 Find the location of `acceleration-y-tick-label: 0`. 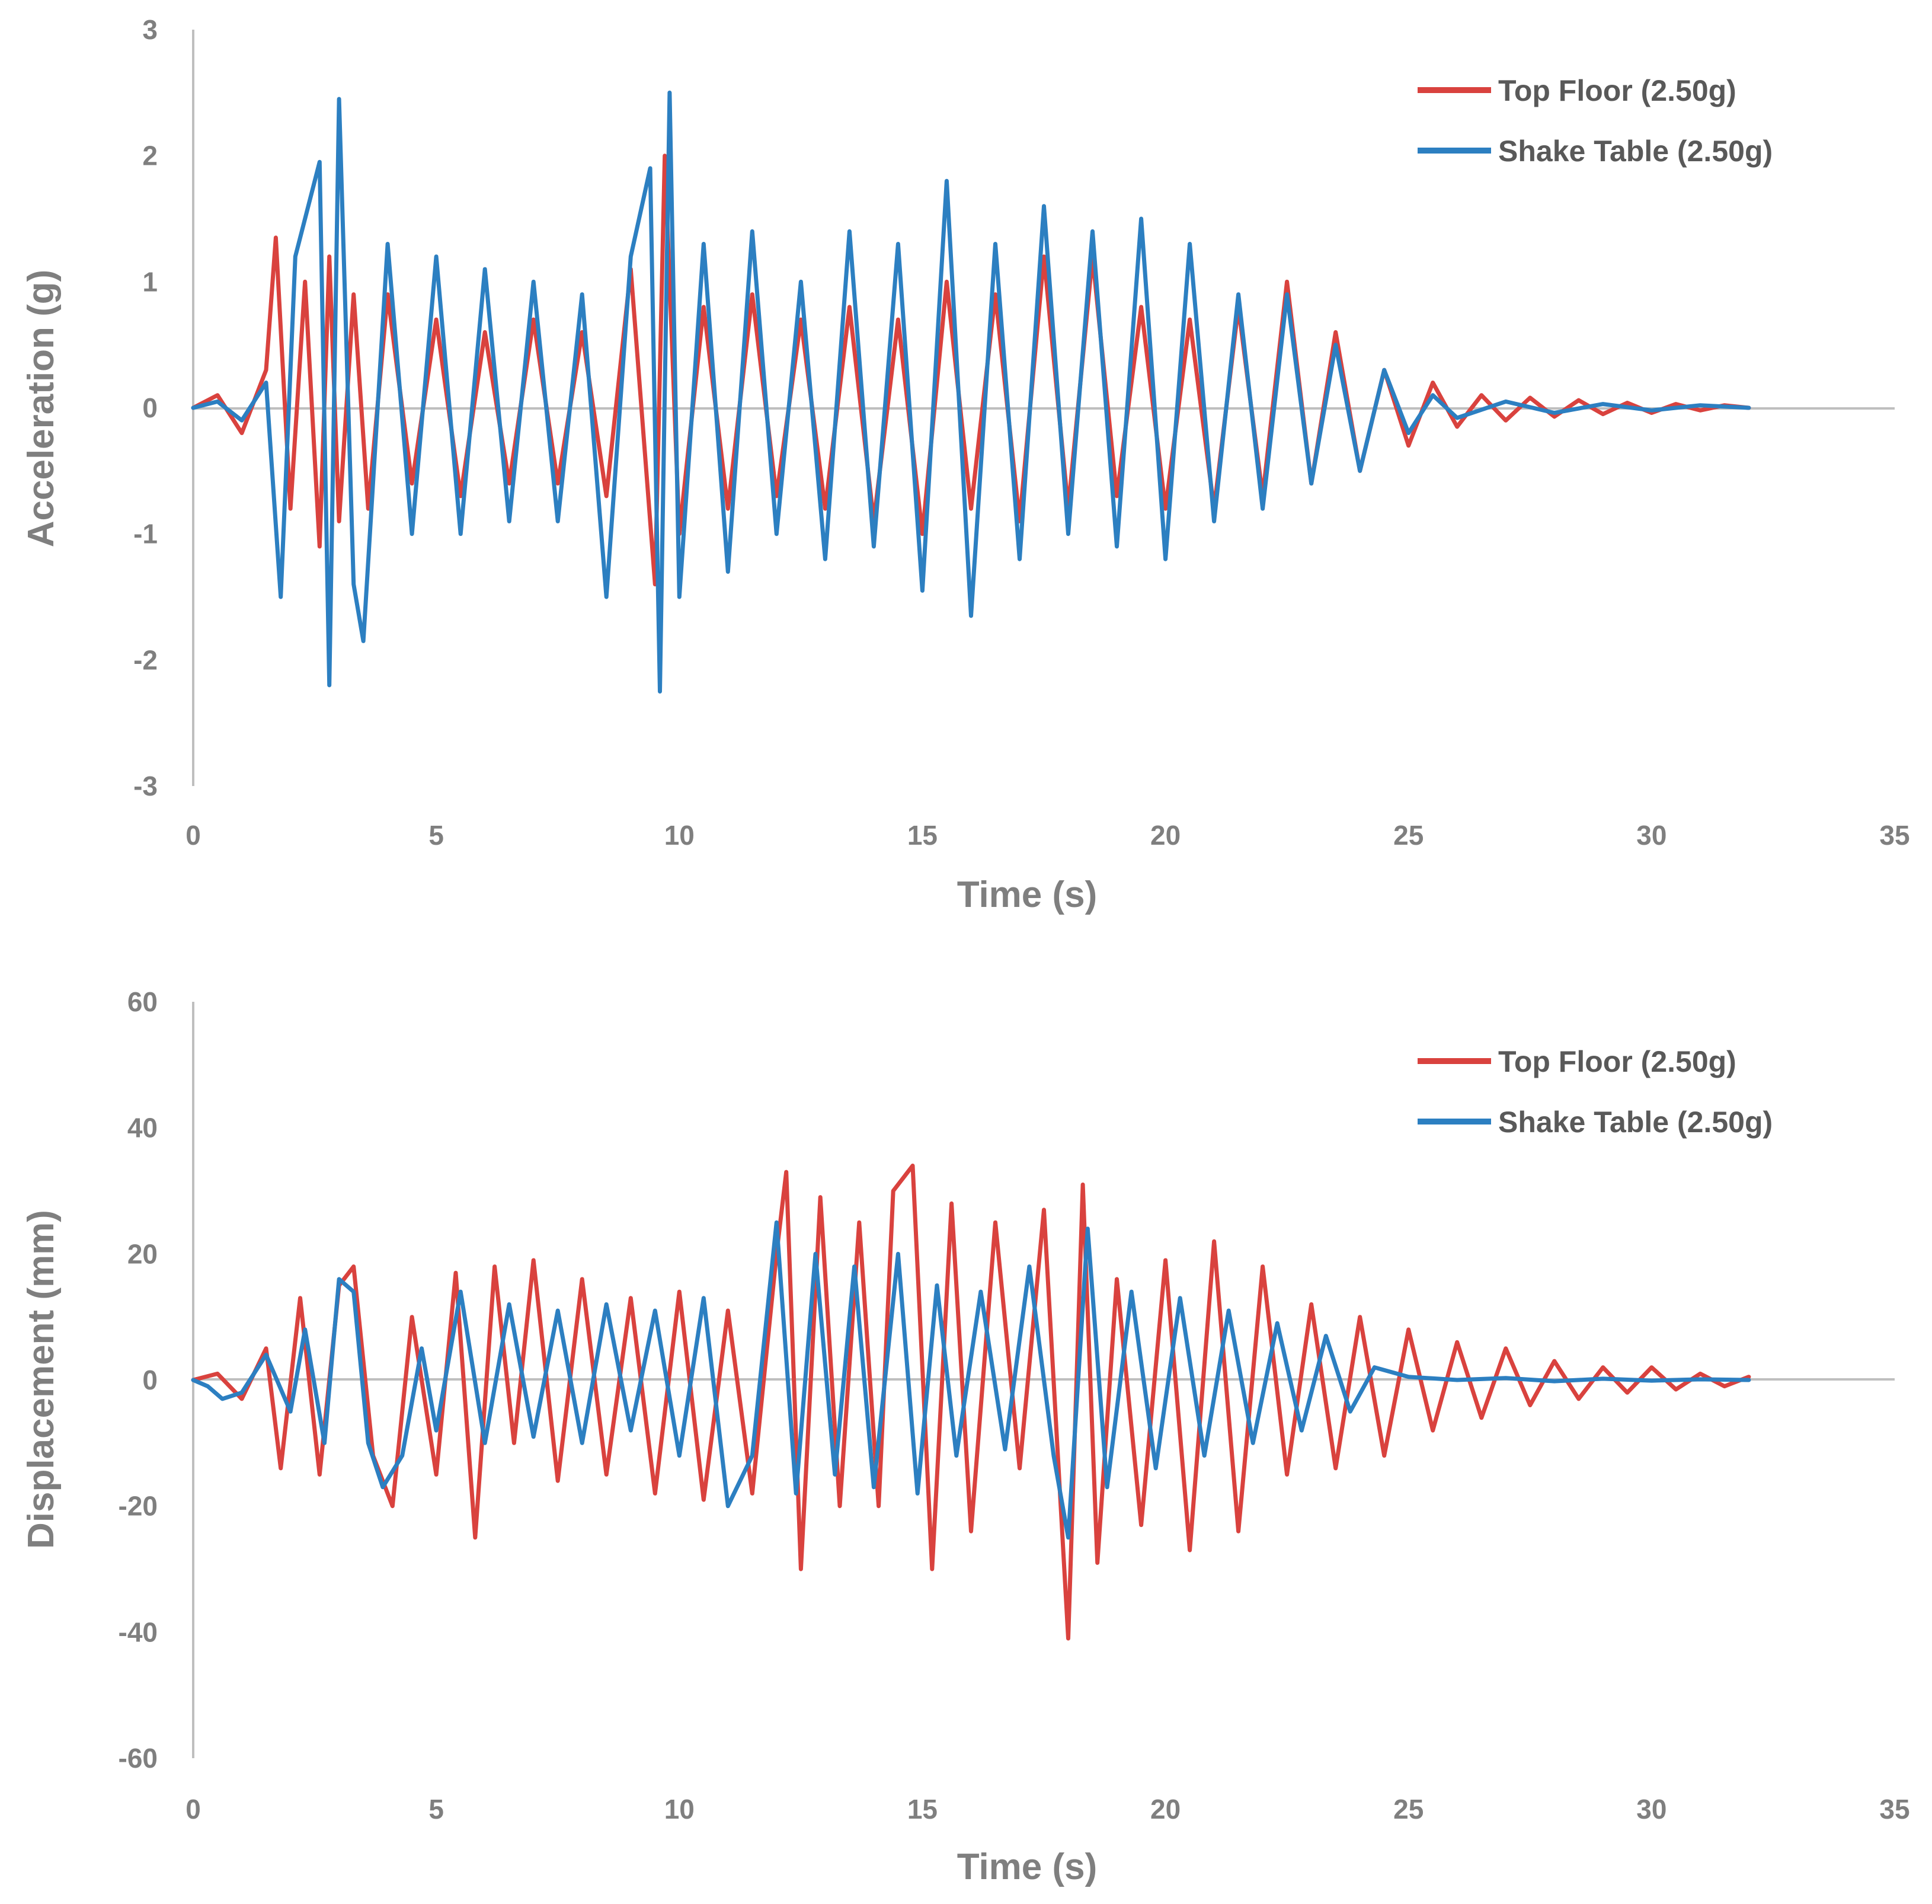

acceleration-y-tick-label: 0 is located at coordinates (150, 407).